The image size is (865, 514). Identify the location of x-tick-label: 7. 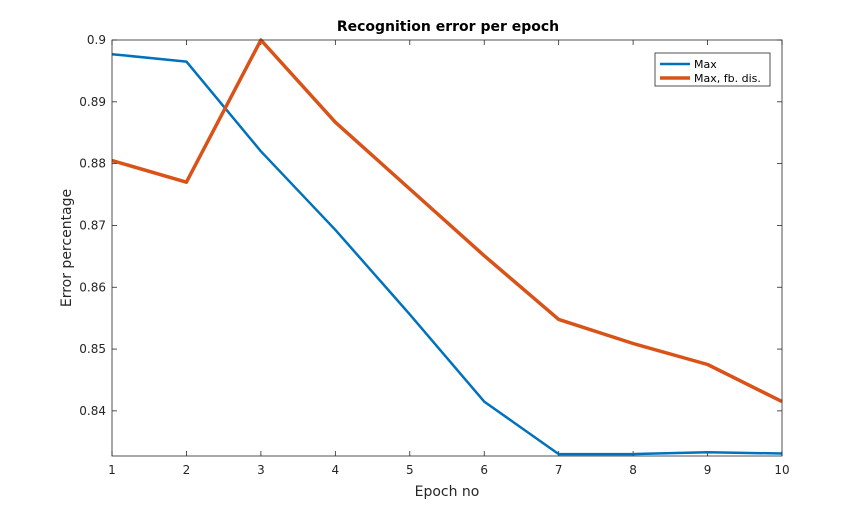
(559, 470).